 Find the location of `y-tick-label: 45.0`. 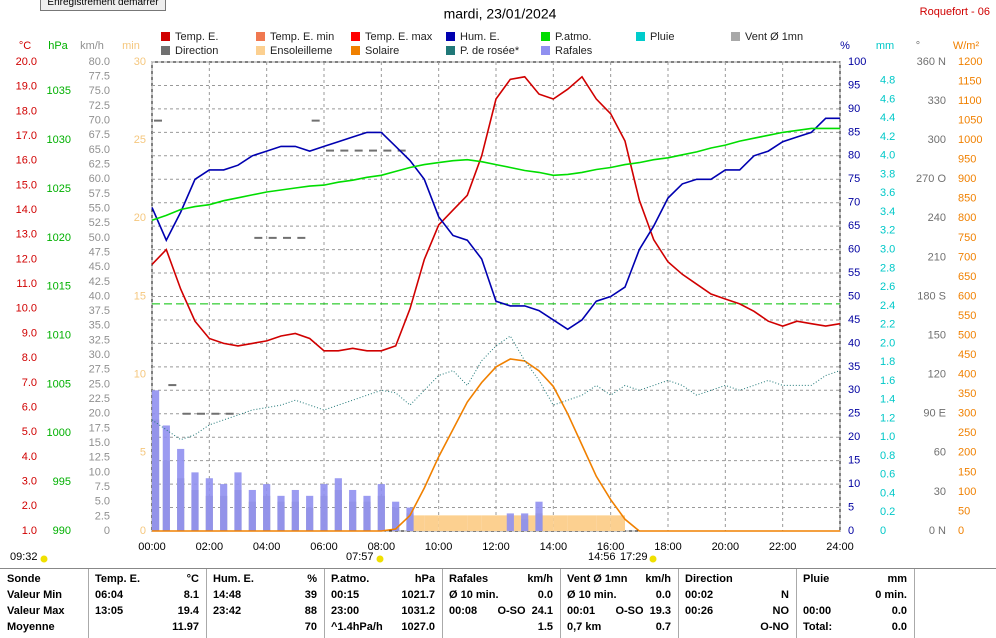

y-tick-label: 45.0 is located at coordinates (99, 267).